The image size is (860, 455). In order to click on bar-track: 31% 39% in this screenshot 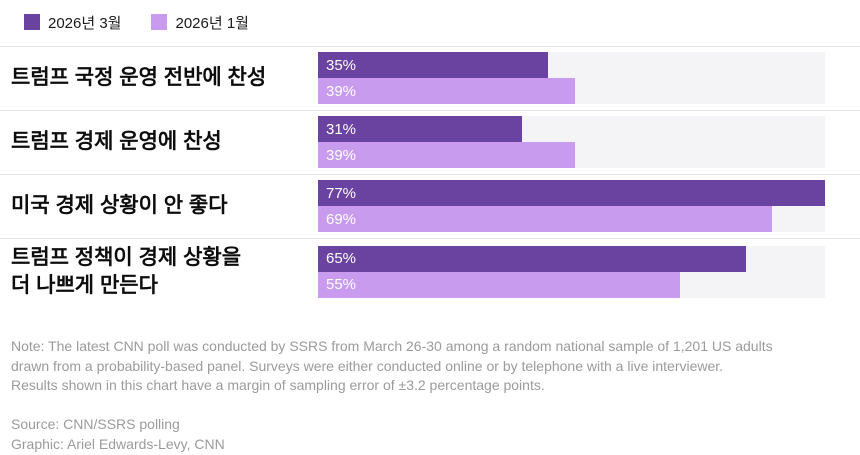, I will do `click(571, 142)`.